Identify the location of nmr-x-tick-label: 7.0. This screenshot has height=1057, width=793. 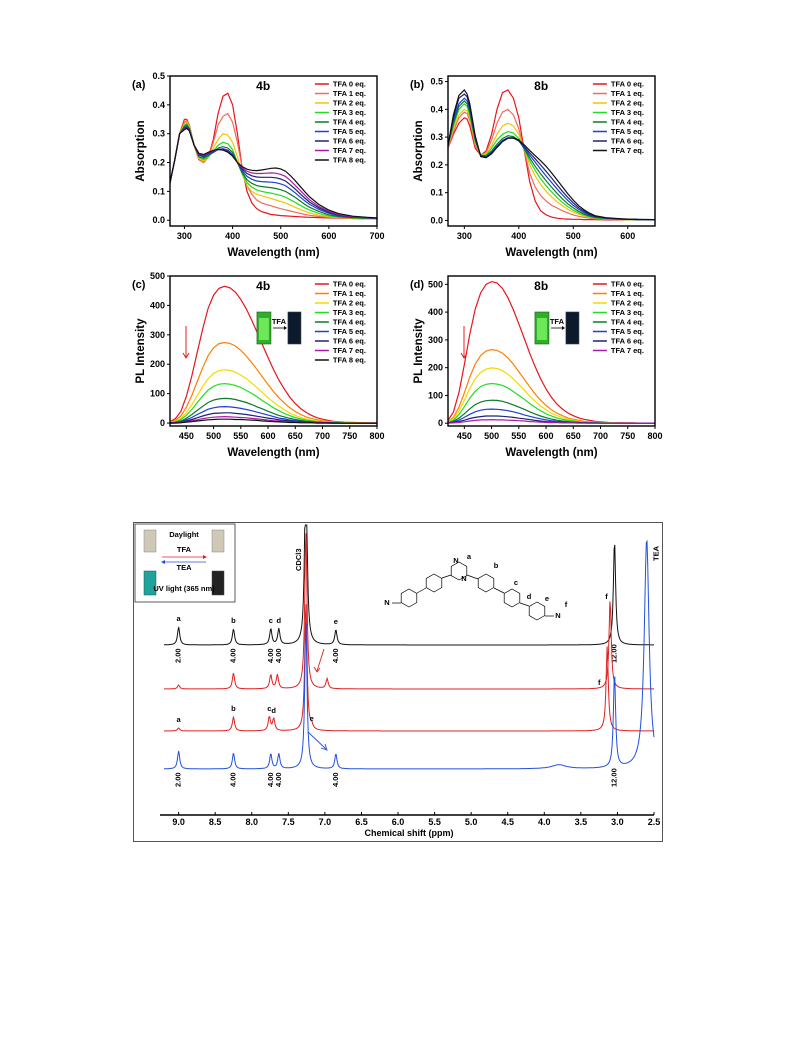
(325, 822).